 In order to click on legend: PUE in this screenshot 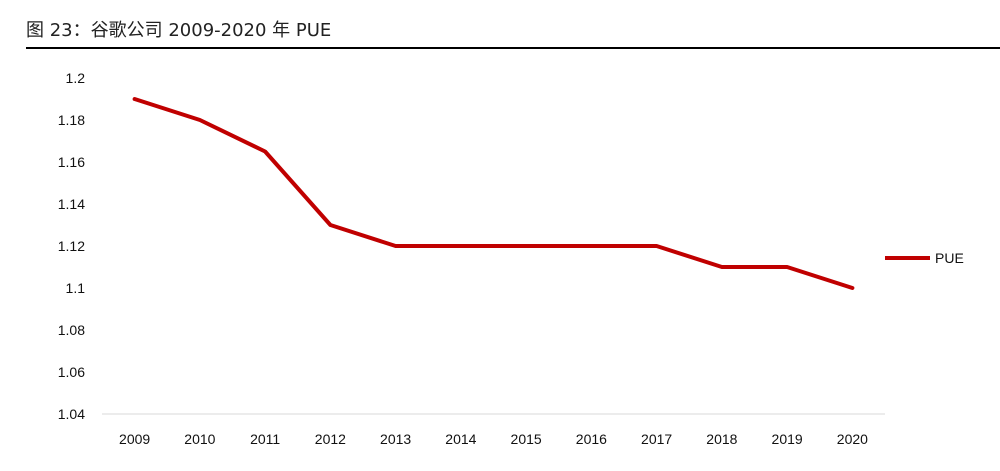, I will do `click(924, 258)`.